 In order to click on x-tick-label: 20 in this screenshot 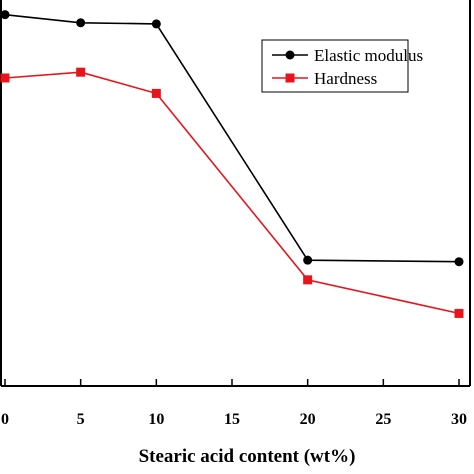, I will do `click(308, 419)`.